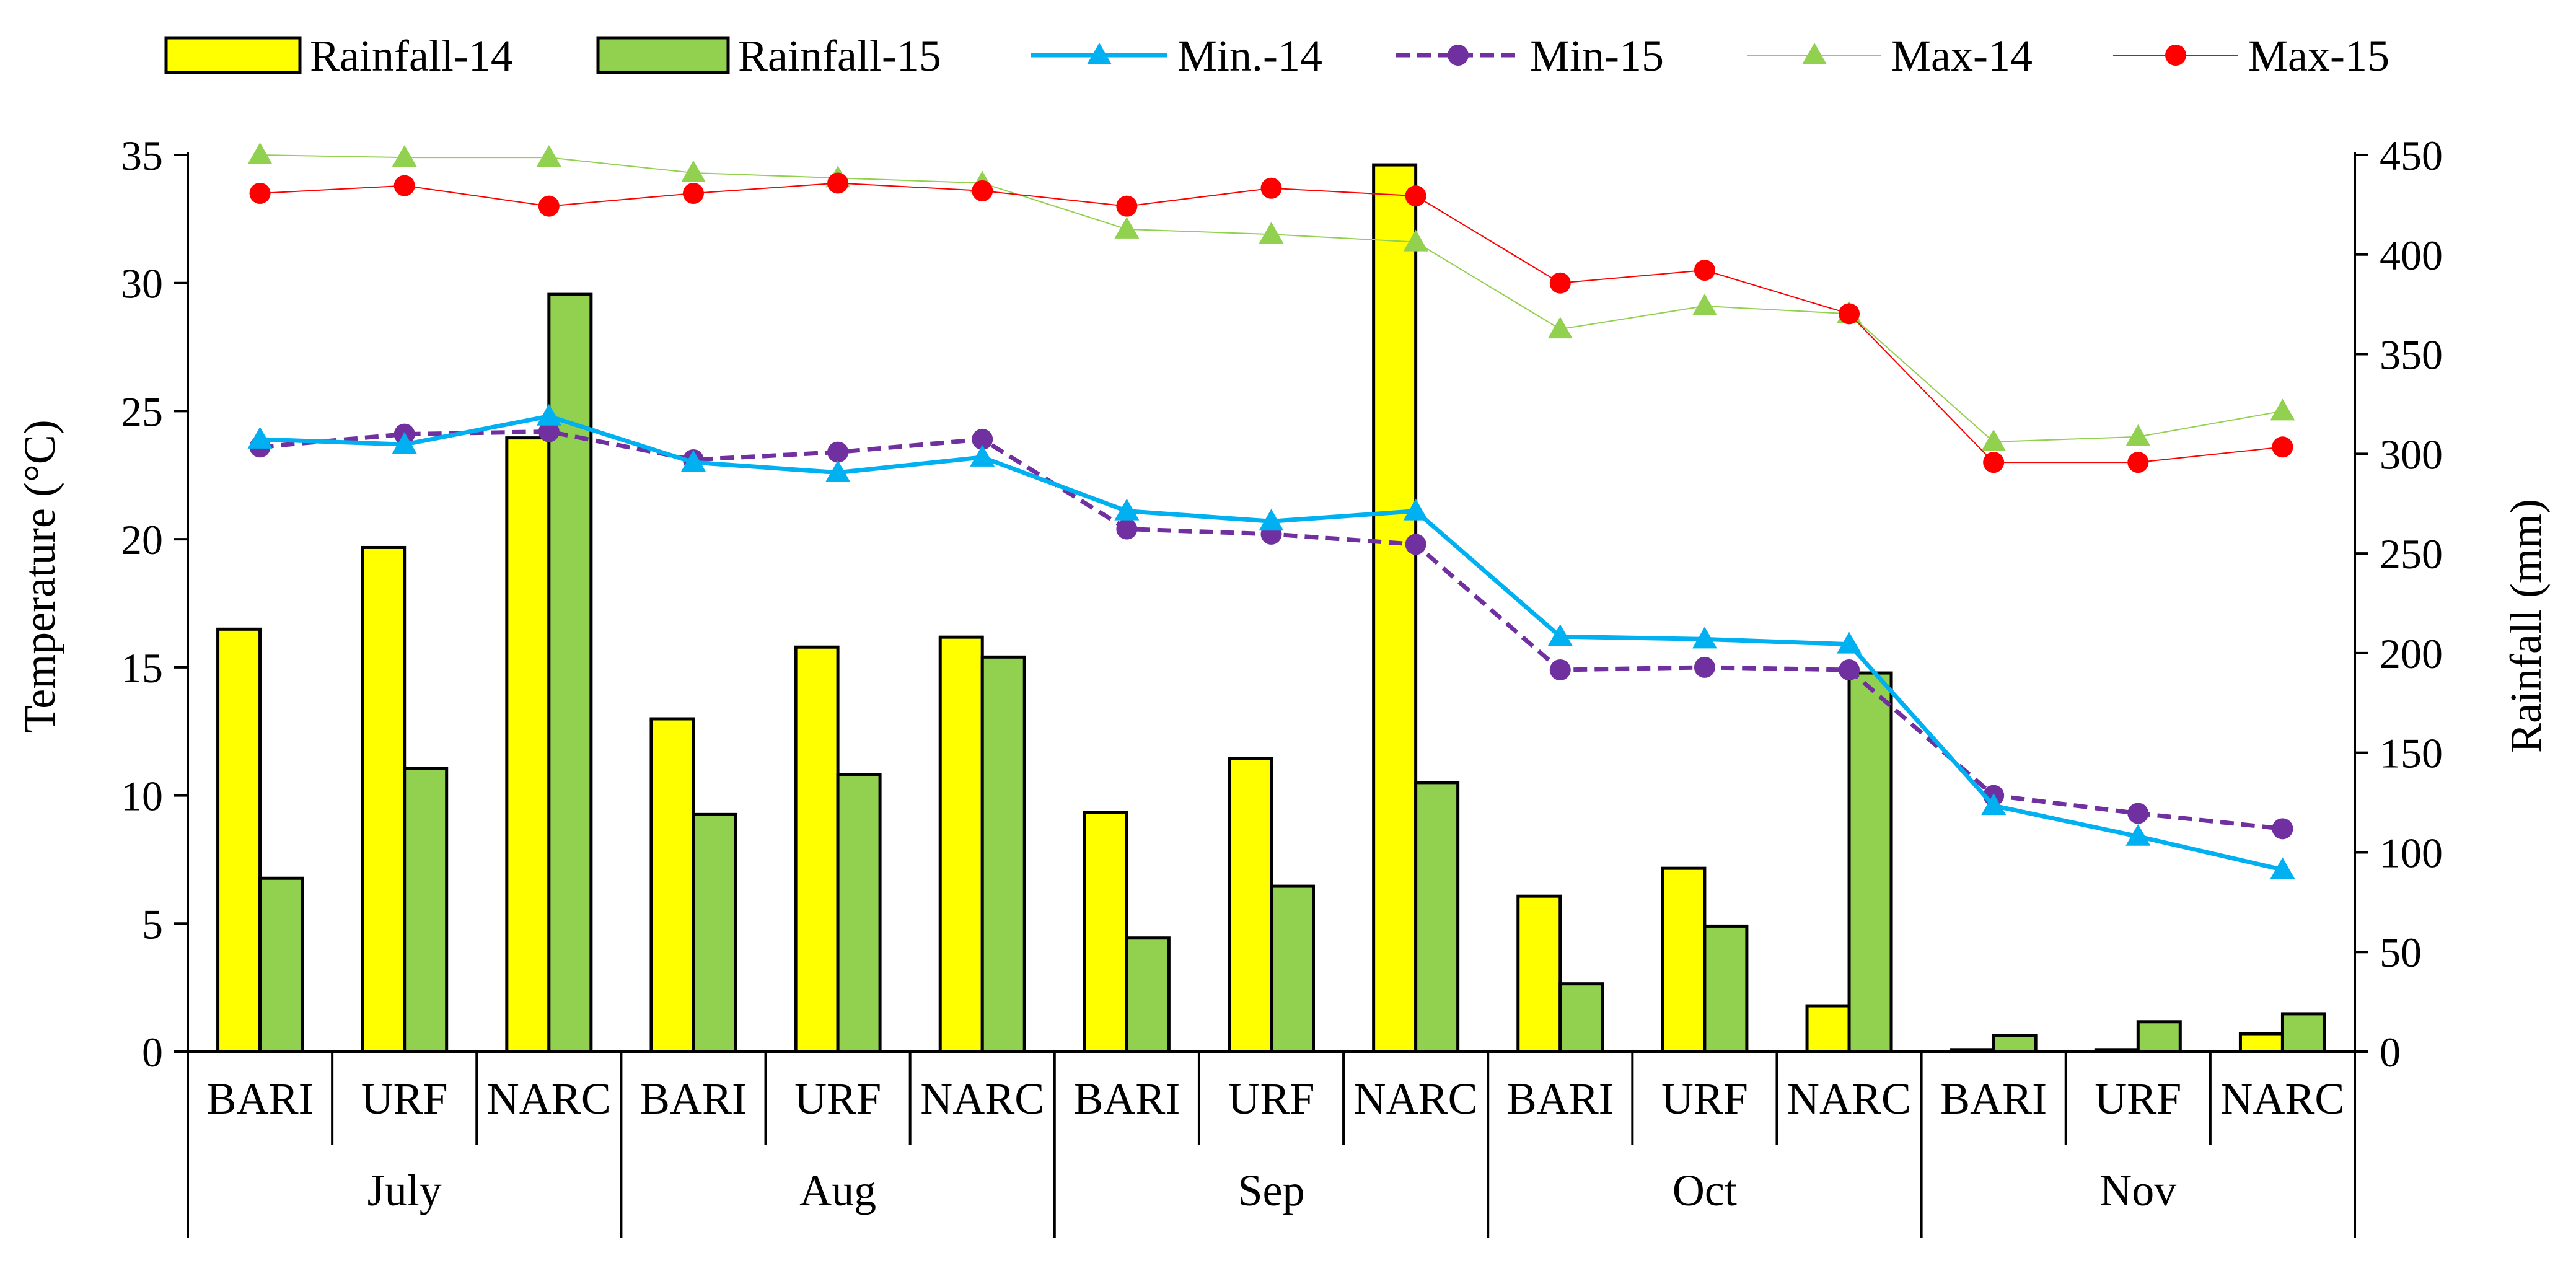 This screenshot has height=1271, width=2576. Describe the element at coordinates (2411, 255) in the screenshot. I see `y2-tick-label: 400` at that location.